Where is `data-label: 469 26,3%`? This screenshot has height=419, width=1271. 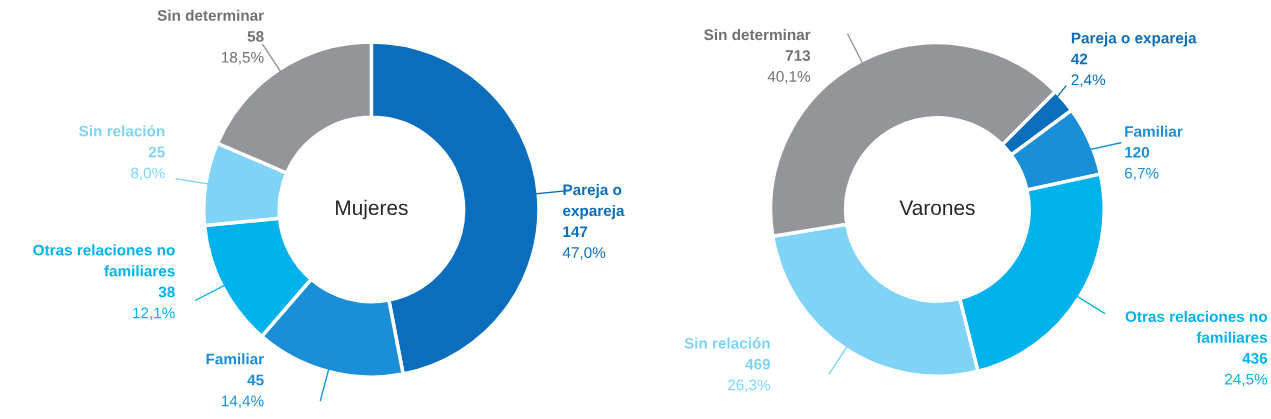 data-label: 469 26,3% is located at coordinates (749, 375).